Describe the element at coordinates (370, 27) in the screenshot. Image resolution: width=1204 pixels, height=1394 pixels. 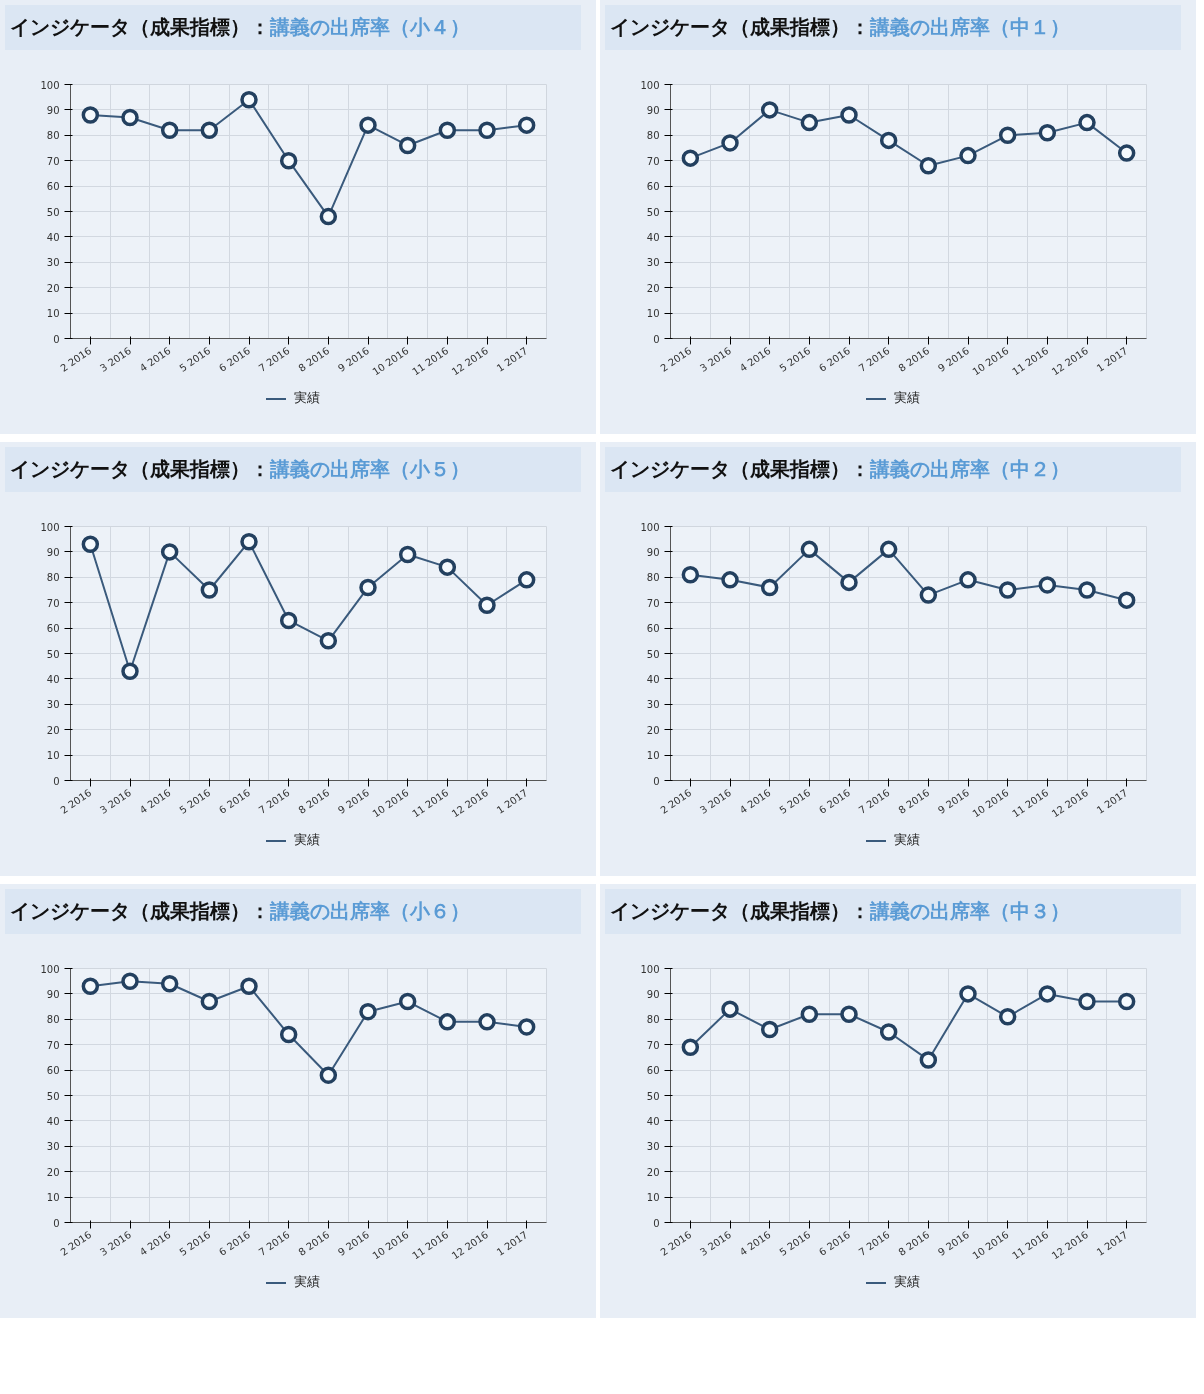
I see `chart-subtitle: 講義の出席率（小４）` at that location.